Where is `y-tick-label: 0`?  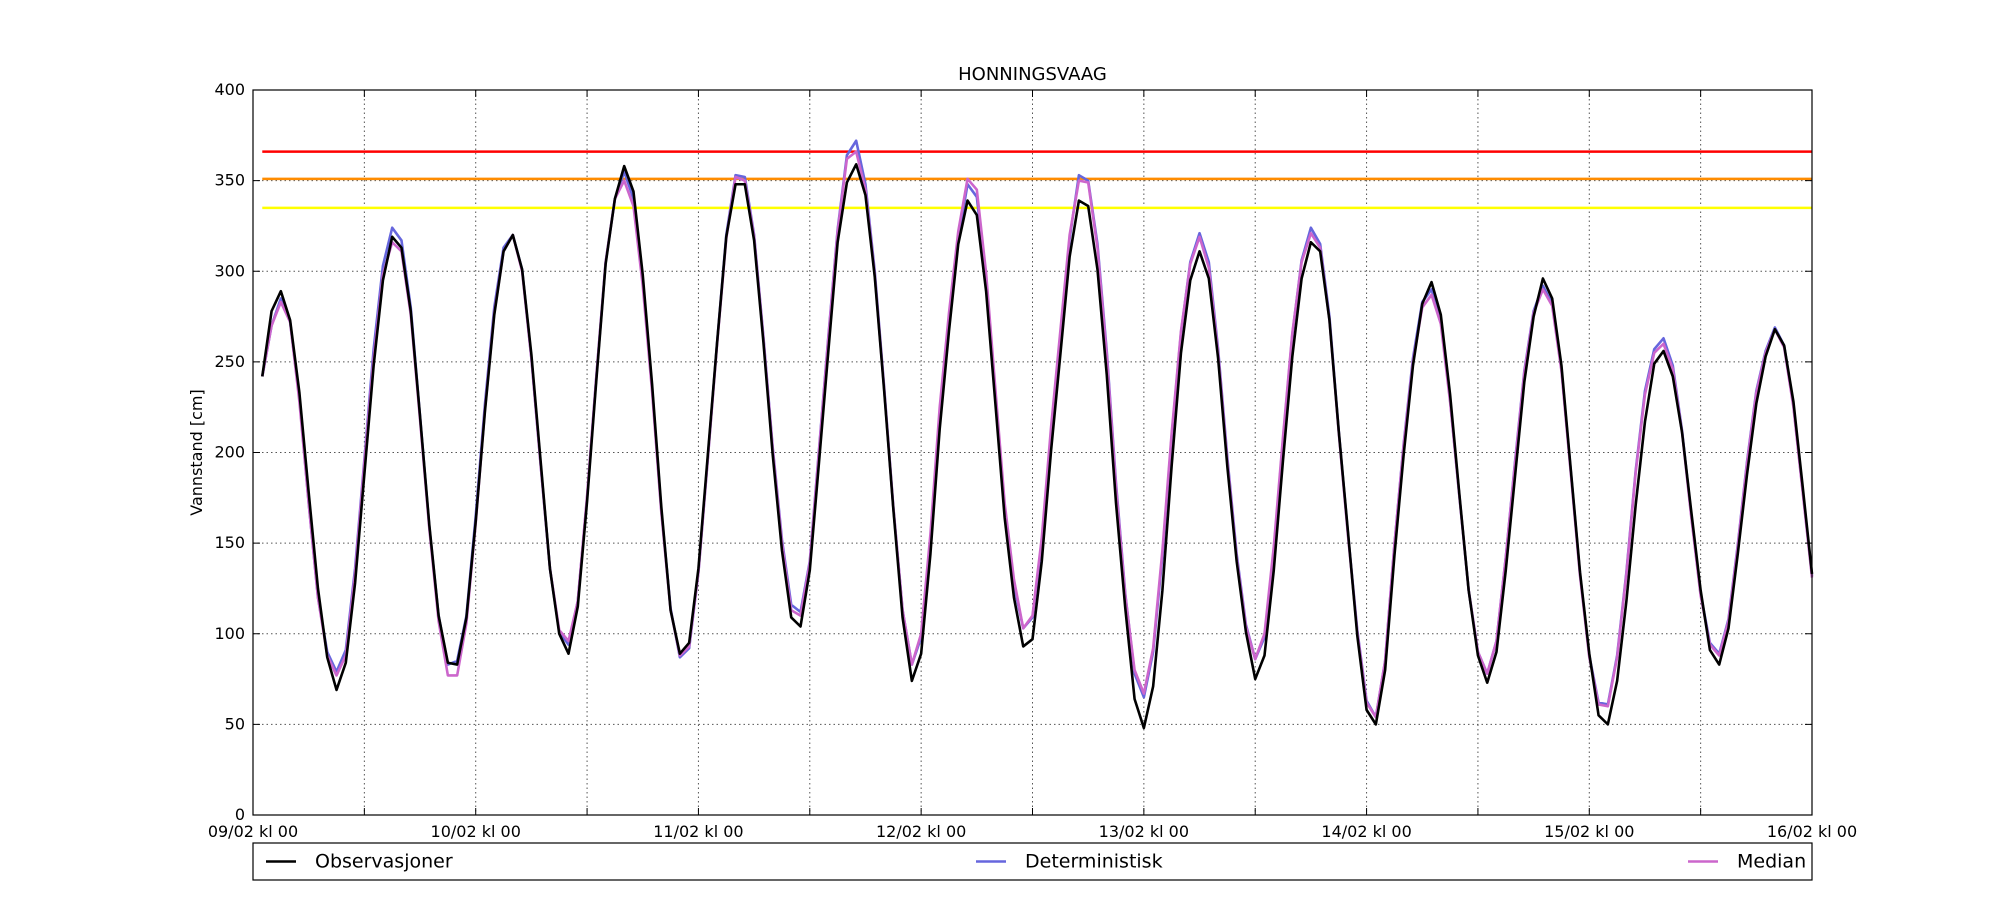
y-tick-label: 0 is located at coordinates (240, 814).